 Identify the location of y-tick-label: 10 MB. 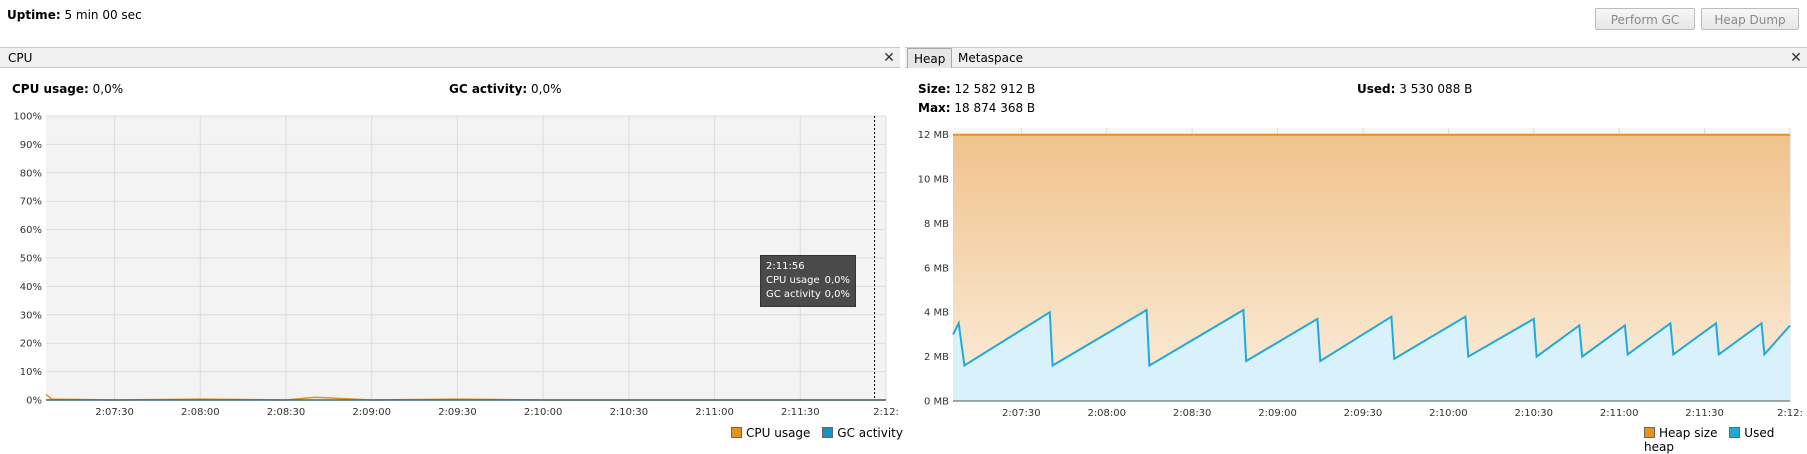
(934, 180).